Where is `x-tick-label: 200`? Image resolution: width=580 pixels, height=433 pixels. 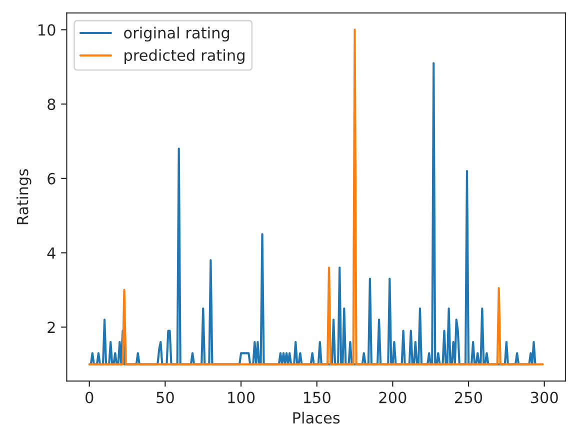 x-tick-label: 200 is located at coordinates (392, 398).